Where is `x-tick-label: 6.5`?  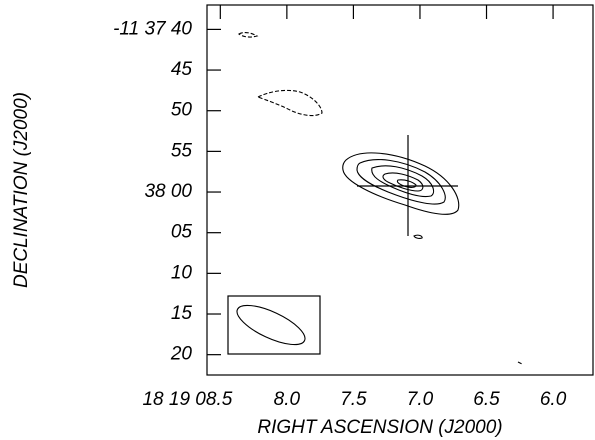
x-tick-label: 6.5 is located at coordinates (486, 399).